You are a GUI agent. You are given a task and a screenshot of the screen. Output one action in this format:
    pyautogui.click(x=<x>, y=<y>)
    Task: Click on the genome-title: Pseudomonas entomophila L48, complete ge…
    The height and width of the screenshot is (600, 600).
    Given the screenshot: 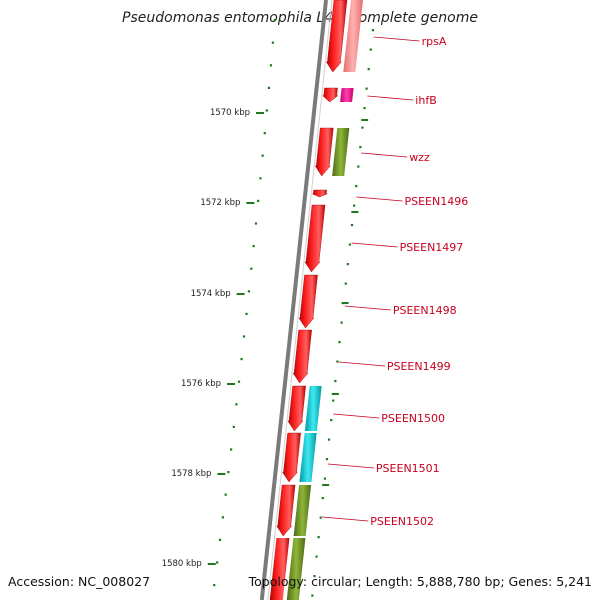 What is the action you would take?
    pyautogui.click(x=300, y=18)
    